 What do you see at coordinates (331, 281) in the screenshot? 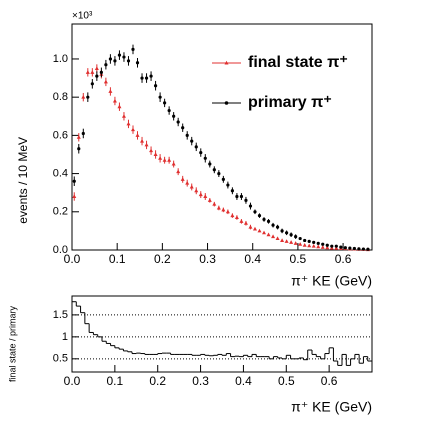
I see `x-axis-label: π⁺ KE (GeV)` at bounding box center [331, 281].